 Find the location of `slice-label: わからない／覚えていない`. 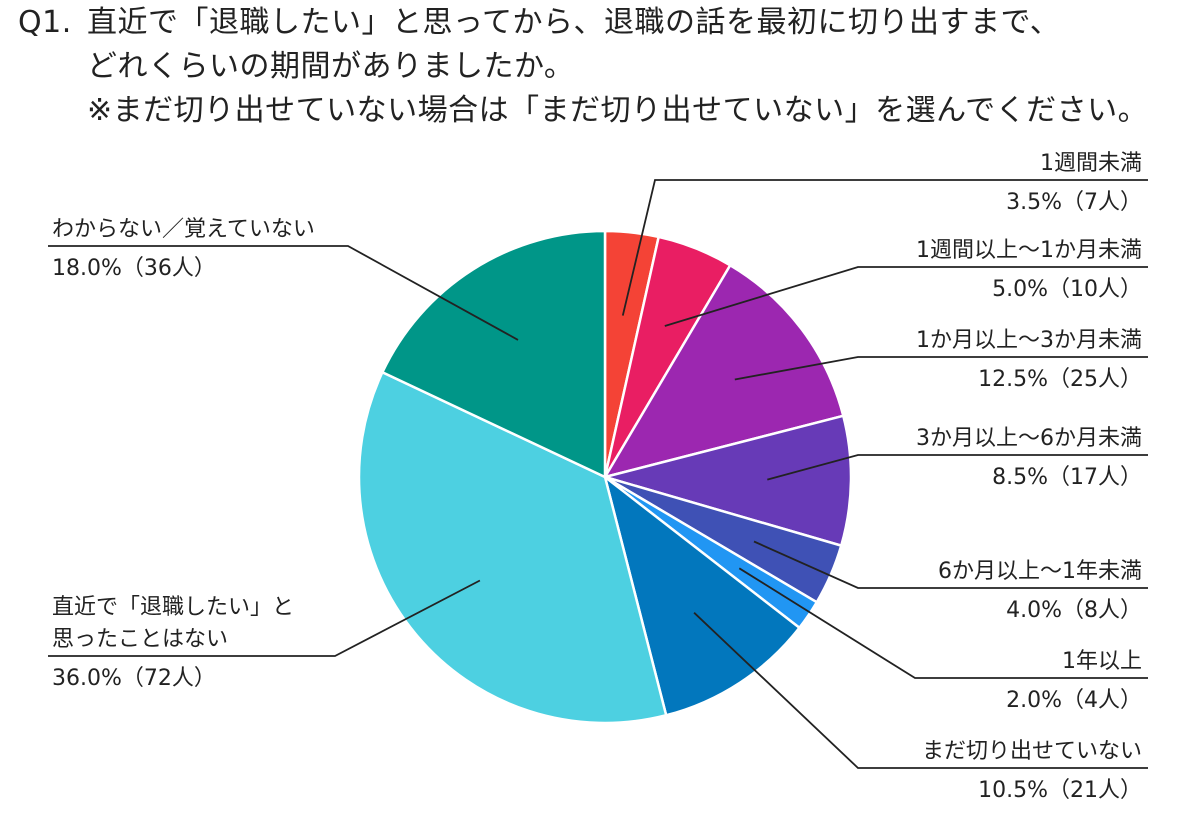

slice-label: わからない／覚えていない is located at coordinates (183, 229).